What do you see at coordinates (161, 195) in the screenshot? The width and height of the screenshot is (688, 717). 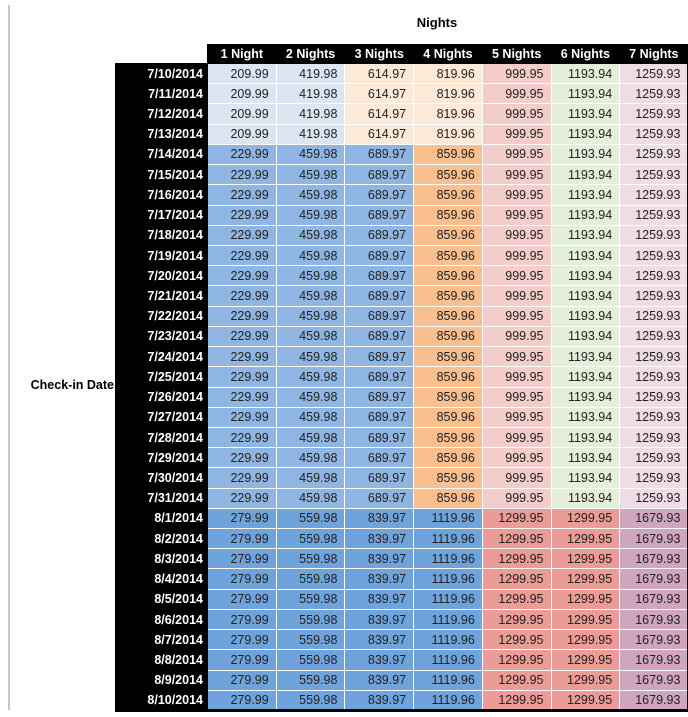 I see `row-date-header: 7/16/2014` at bounding box center [161, 195].